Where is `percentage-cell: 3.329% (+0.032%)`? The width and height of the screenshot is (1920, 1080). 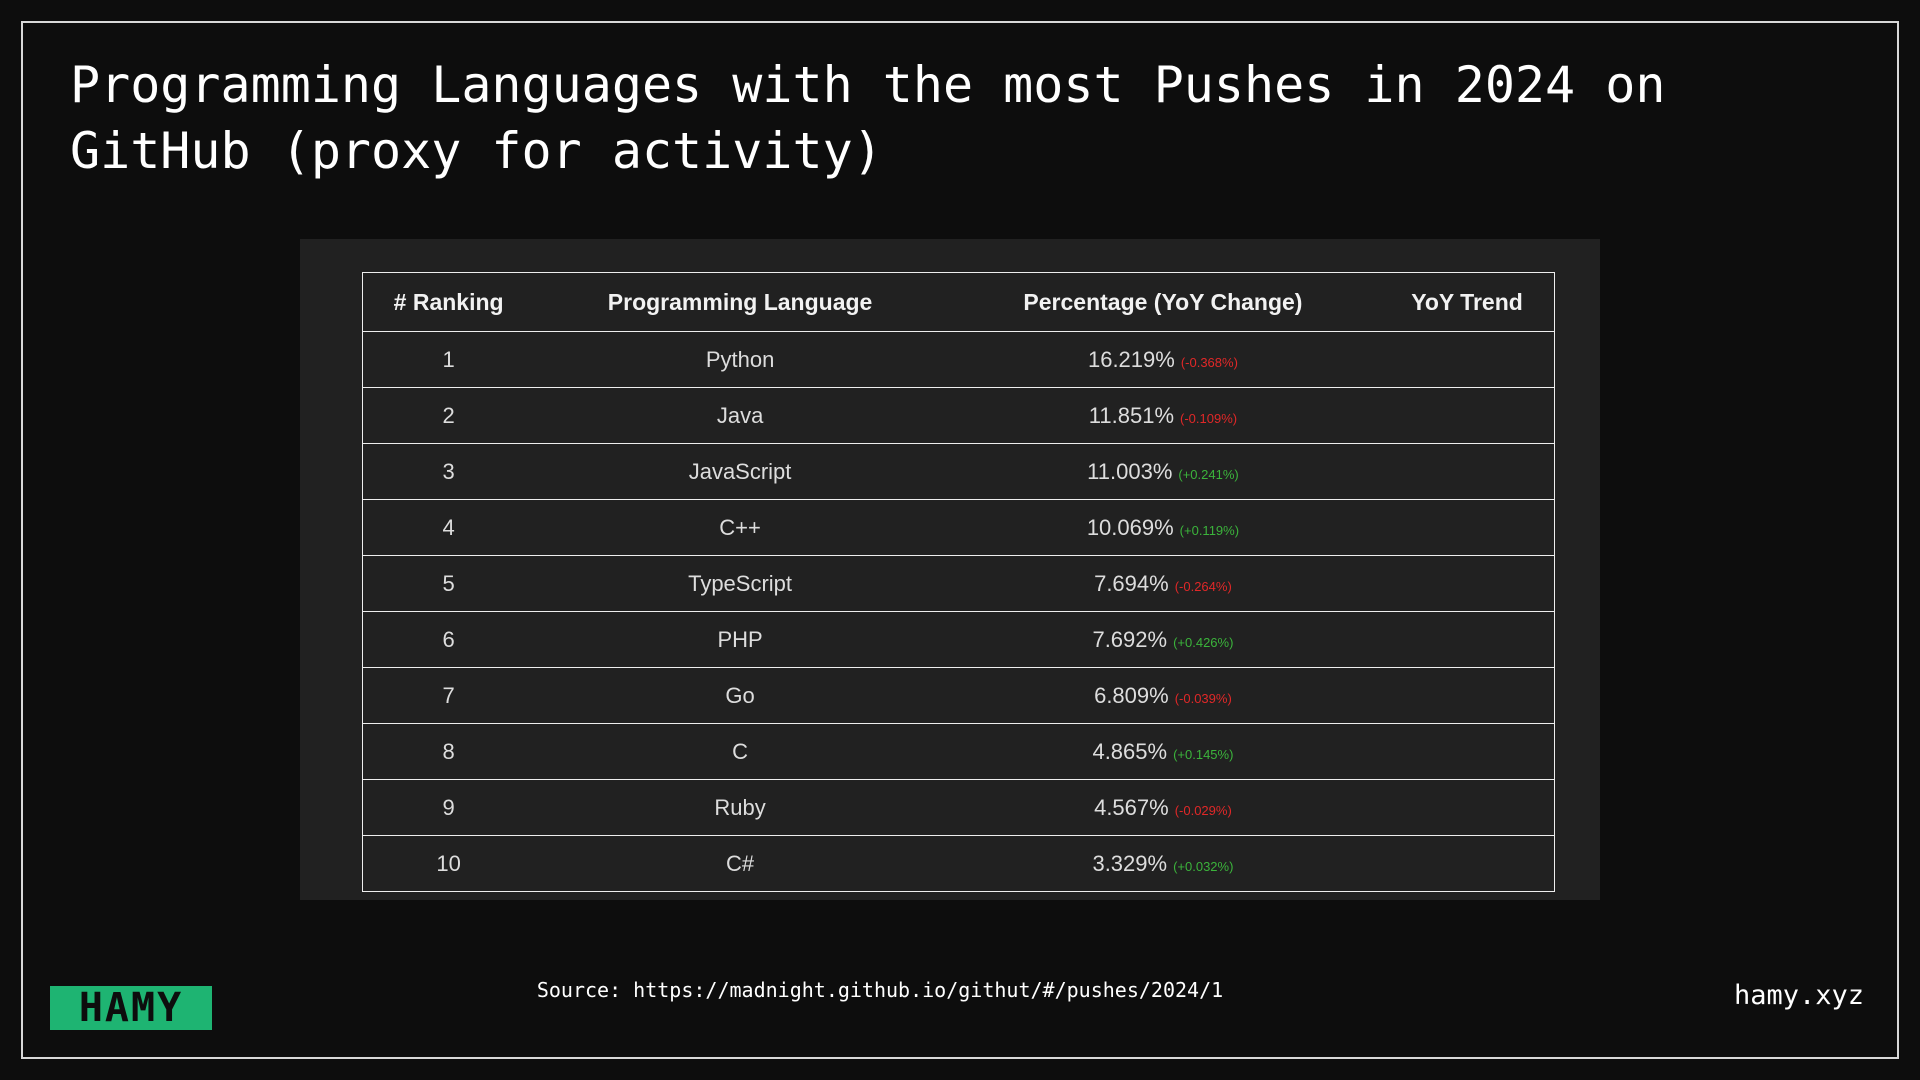
percentage-cell: 3.329% (+0.032%) is located at coordinates (1163, 863).